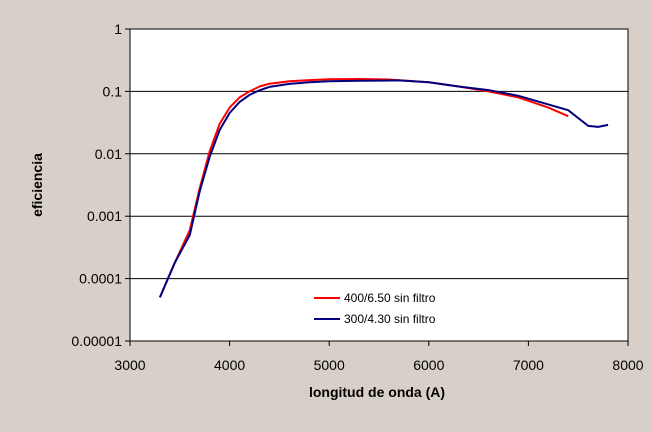 The height and width of the screenshot is (432, 652). I want to click on legend-label-series-2: 300/4.30 sin filtro, so click(390, 319).